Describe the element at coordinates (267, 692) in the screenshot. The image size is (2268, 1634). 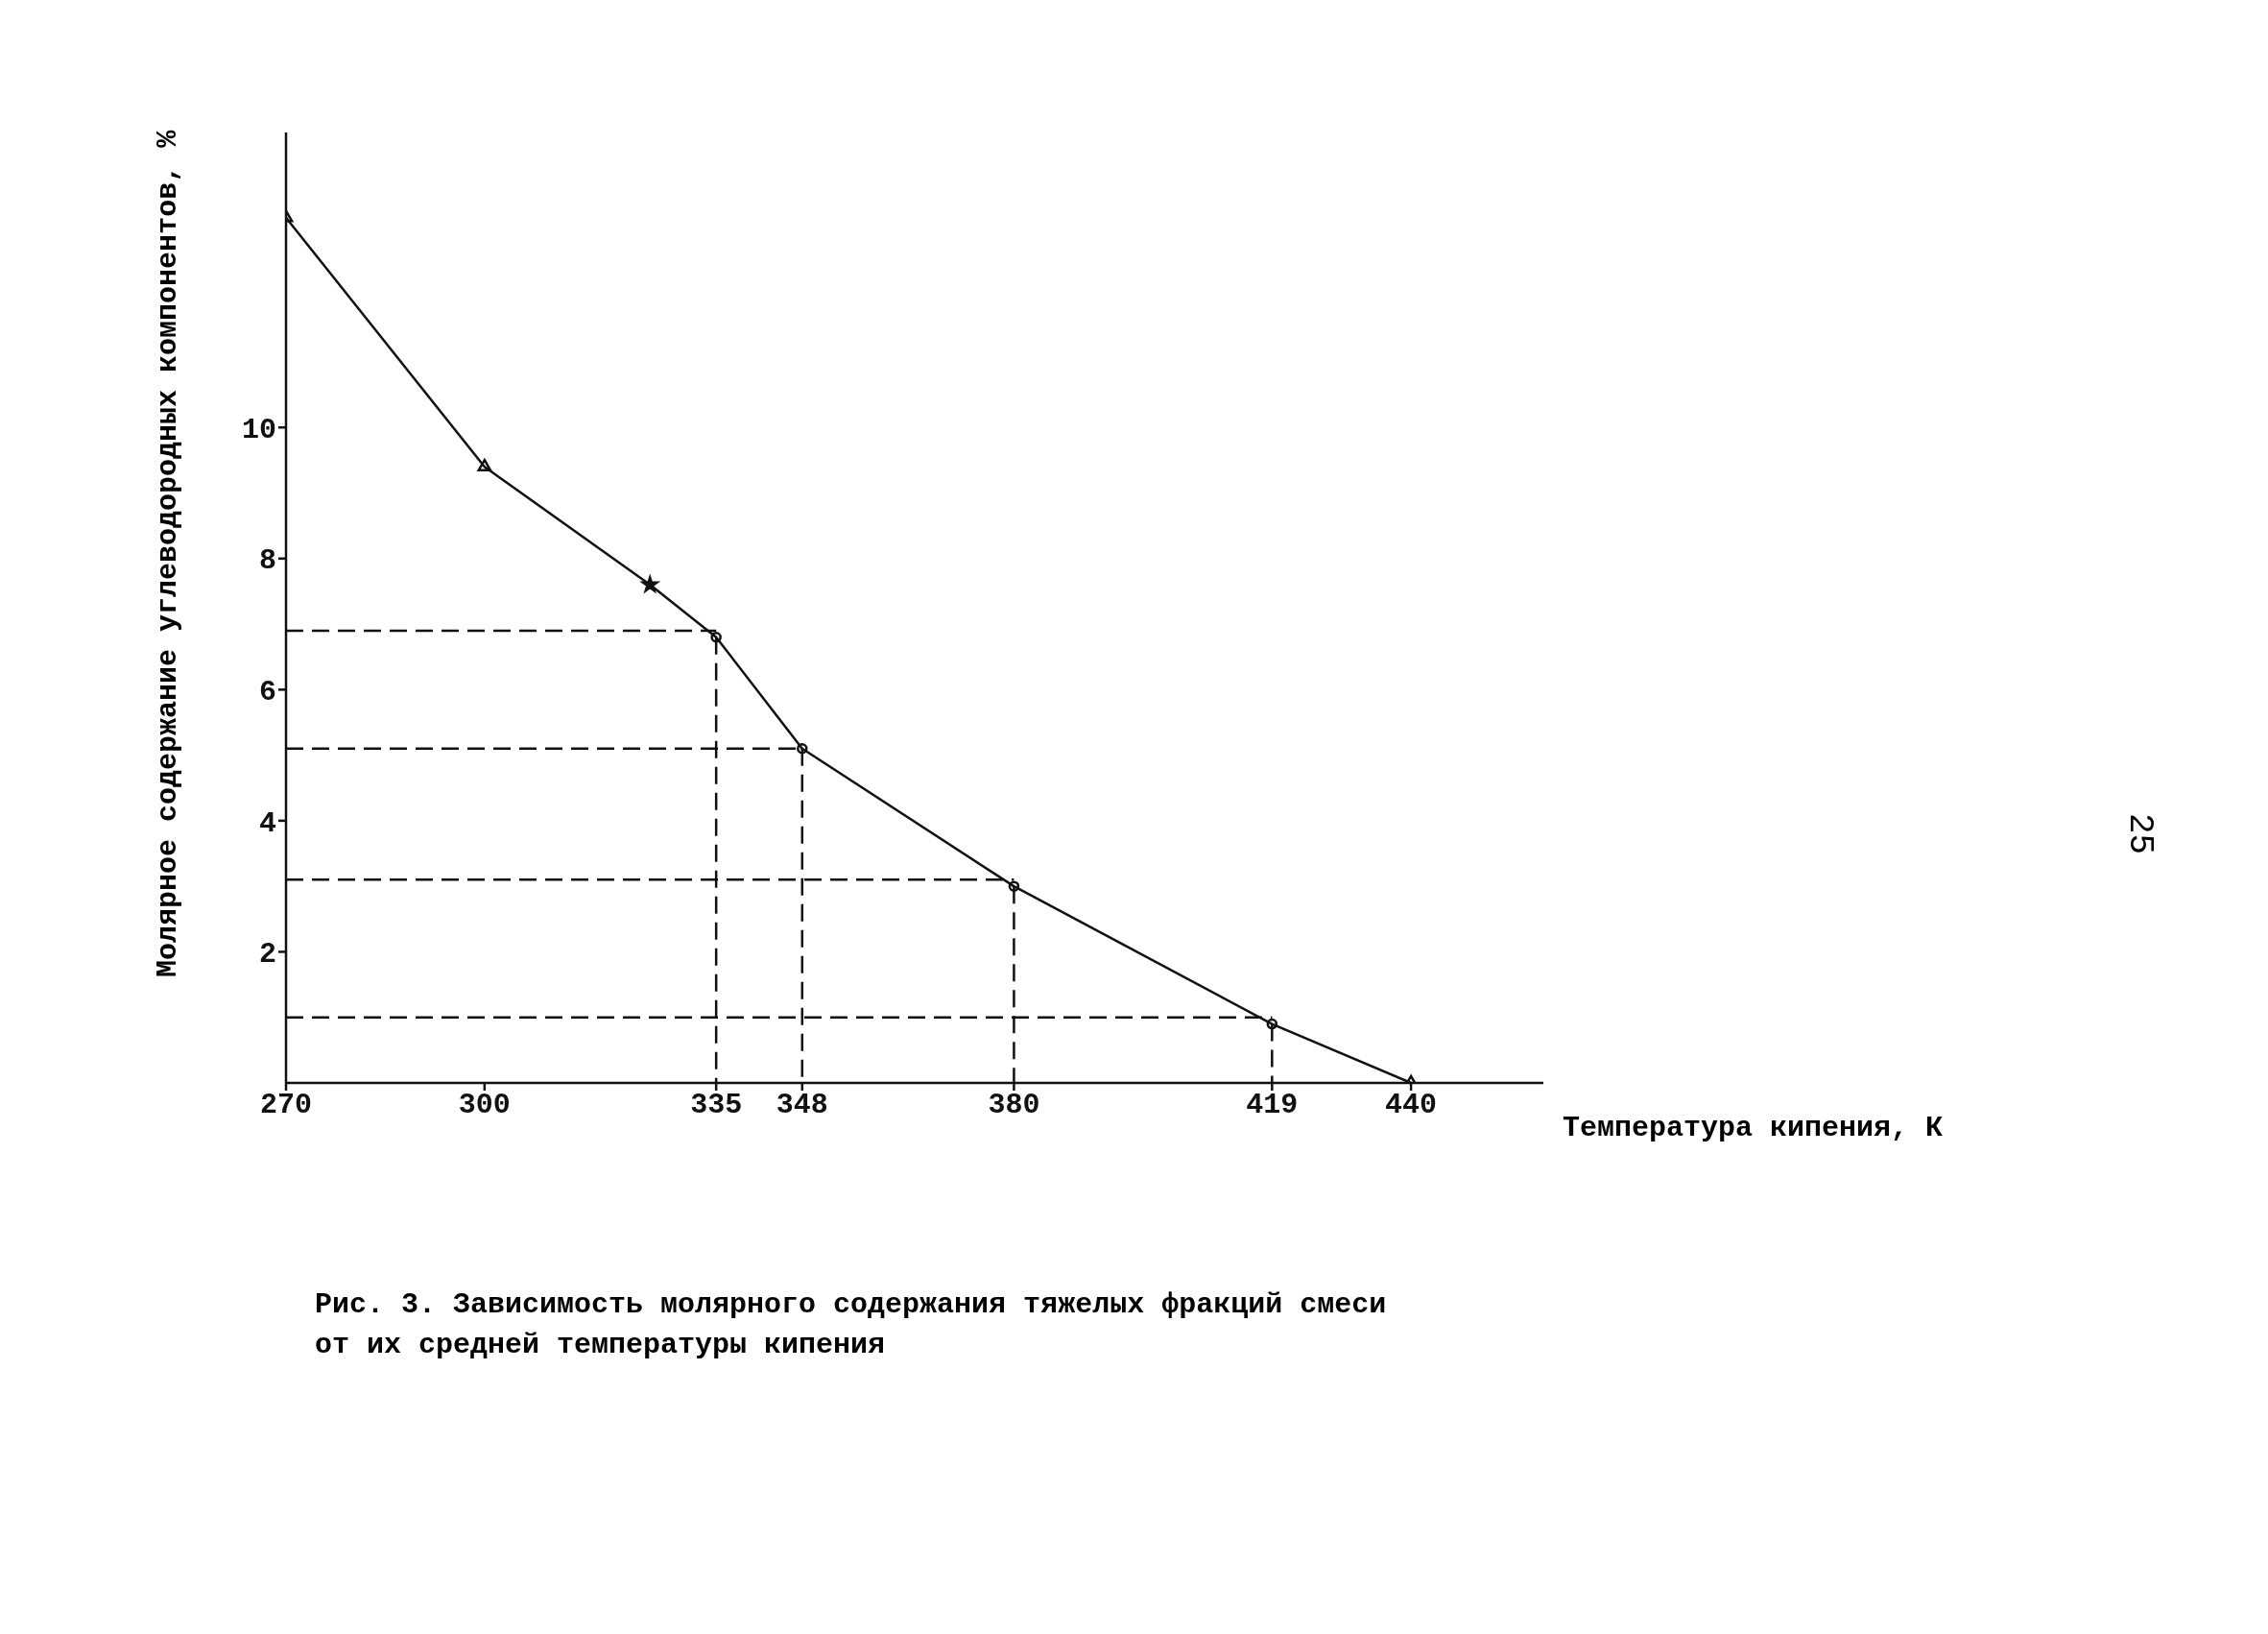
I see `y-tick-label: 6` at that location.